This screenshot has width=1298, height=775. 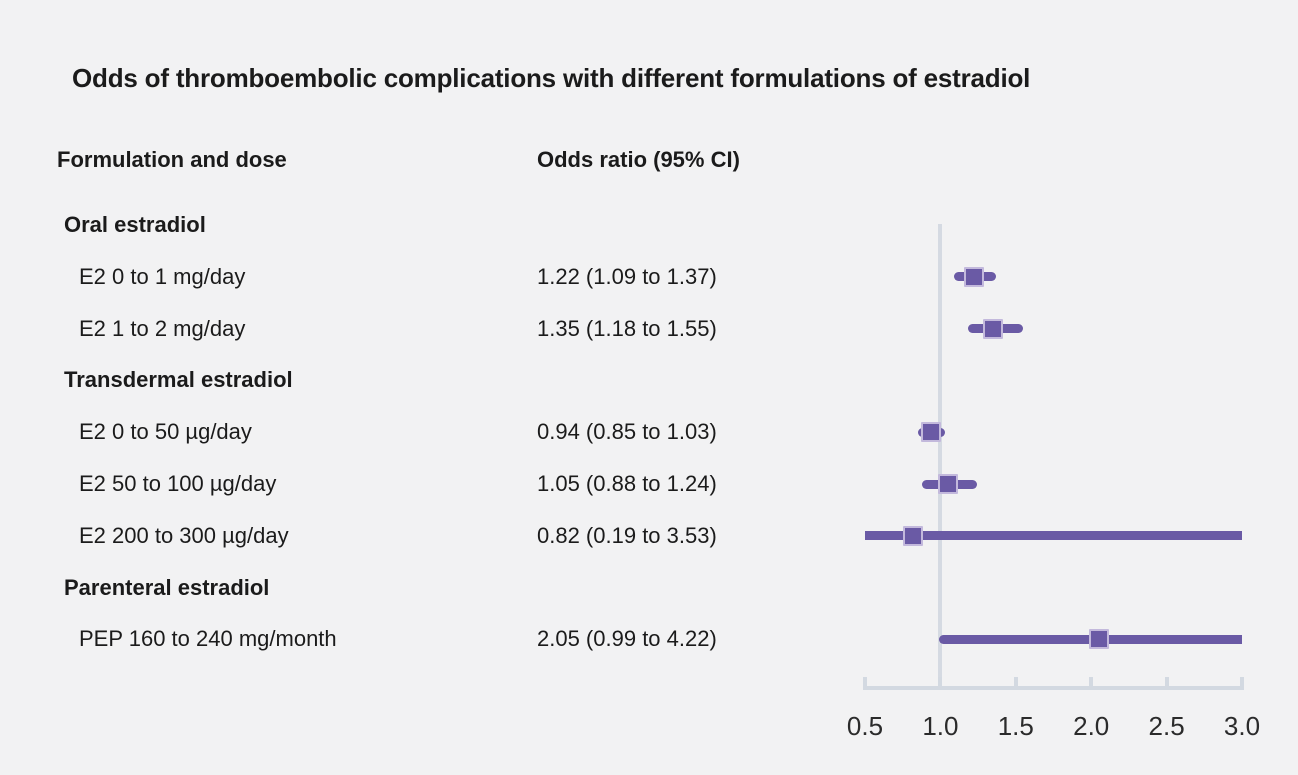 I want to click on row-group-label: Parenteral estradiol, so click(x=167, y=587).